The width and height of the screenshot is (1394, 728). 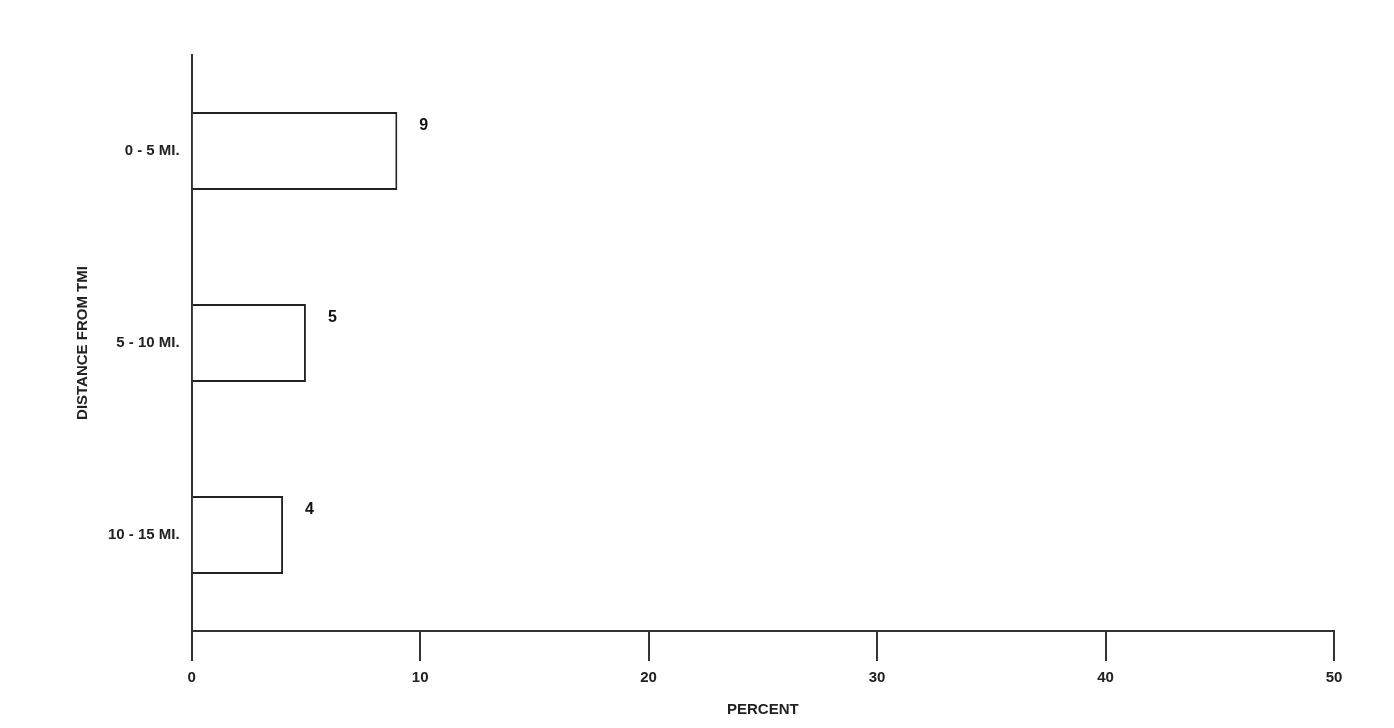 I want to click on x-tick-label: 50, so click(x=1334, y=677).